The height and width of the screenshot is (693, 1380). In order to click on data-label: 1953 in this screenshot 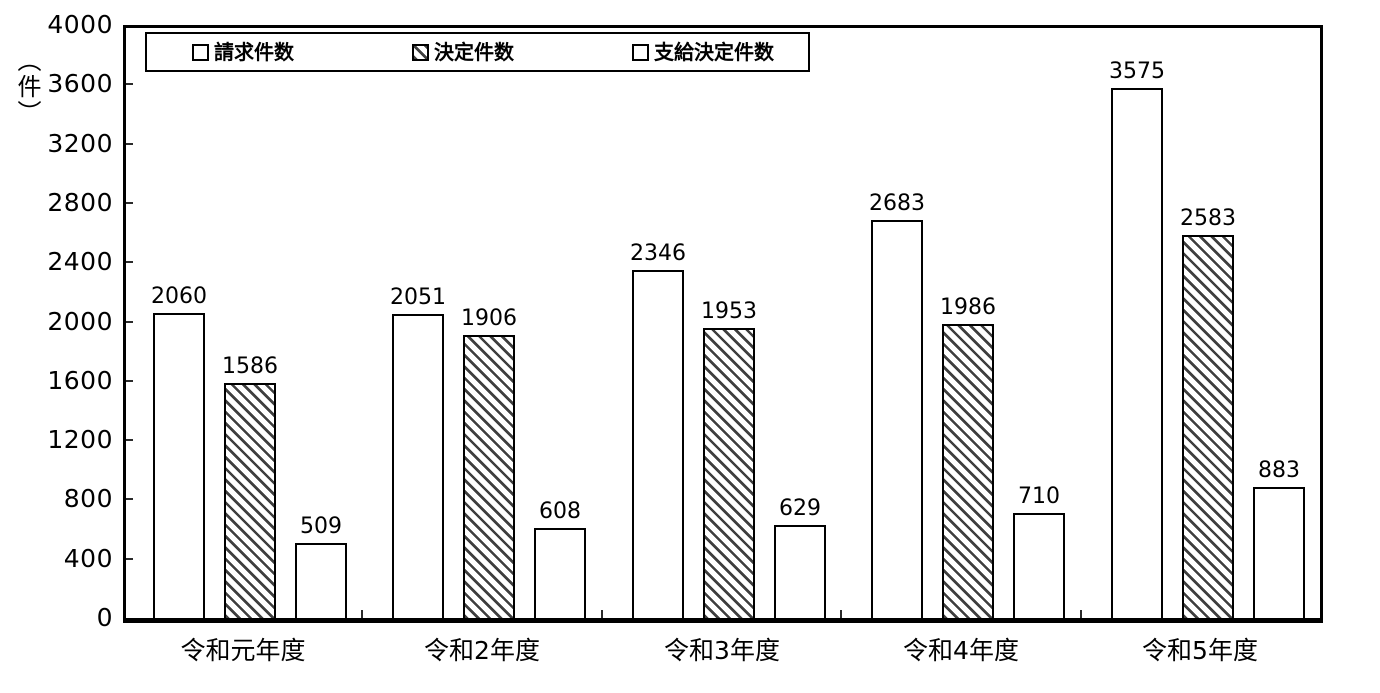, I will do `click(729, 311)`.